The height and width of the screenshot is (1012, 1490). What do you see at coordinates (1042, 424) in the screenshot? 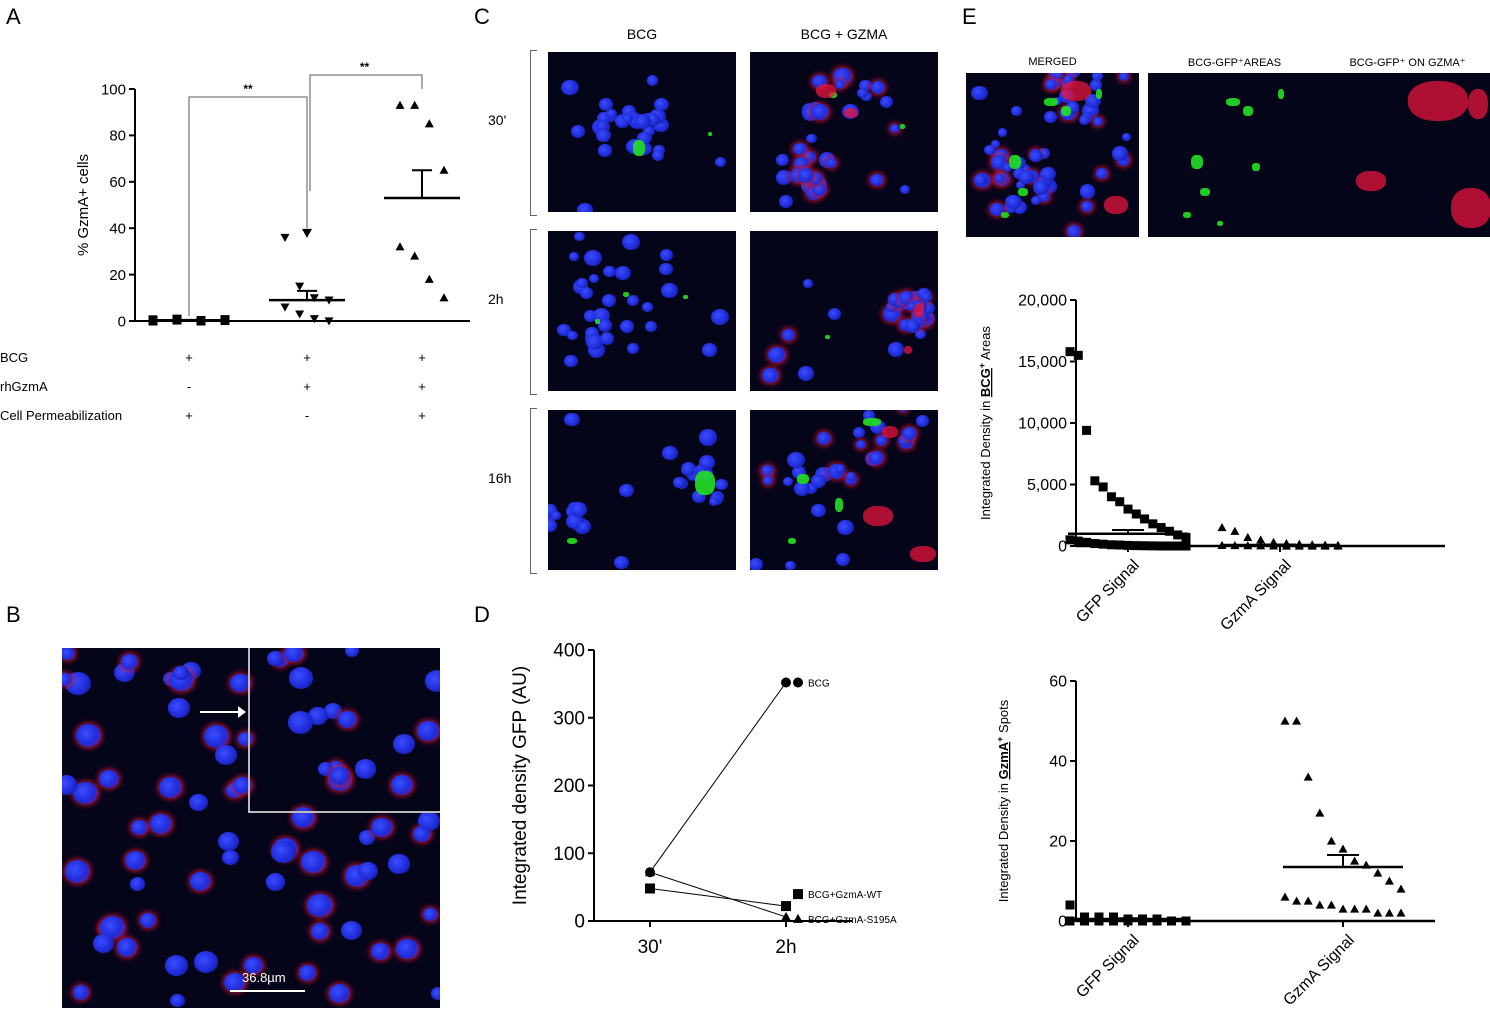
I see `y-tick-label: 10,000` at bounding box center [1042, 424].